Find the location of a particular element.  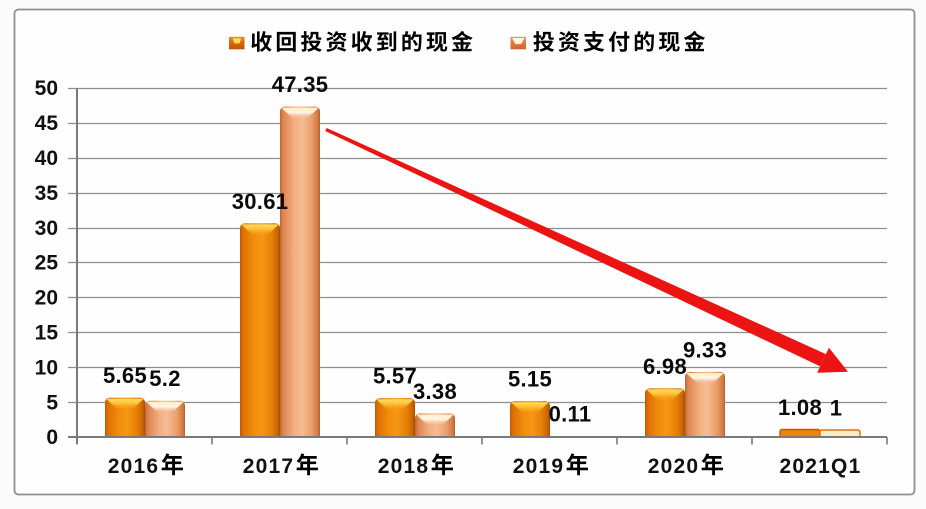

svg-text: 20 is located at coordinates (46, 298).